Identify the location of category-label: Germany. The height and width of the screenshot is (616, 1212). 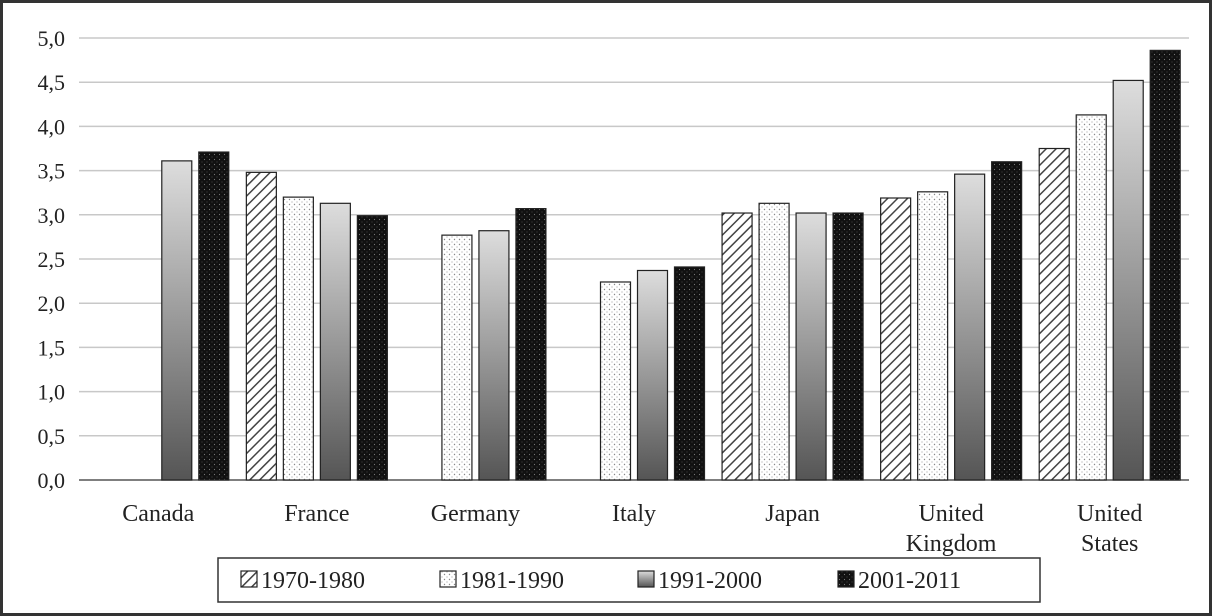
(475, 514).